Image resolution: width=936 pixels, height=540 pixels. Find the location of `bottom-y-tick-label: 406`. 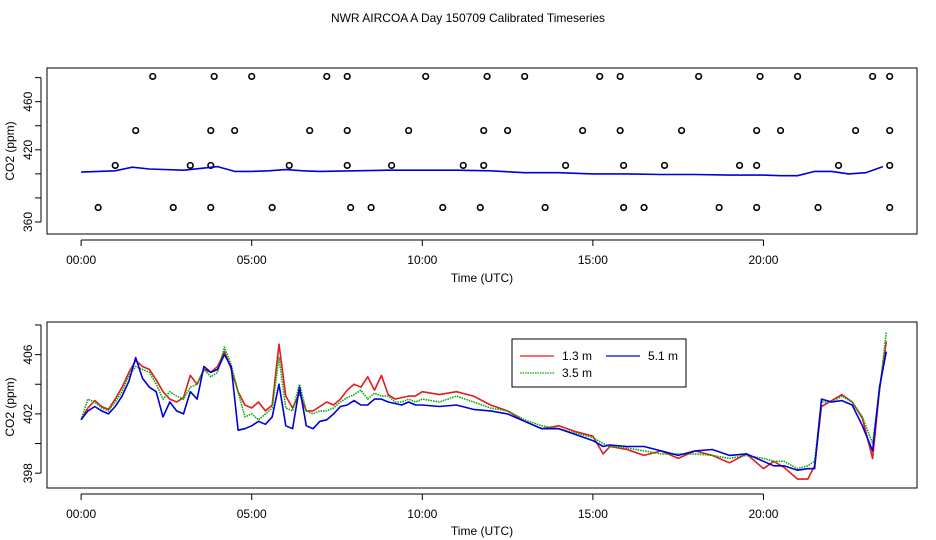

bottom-y-tick-label: 406 is located at coordinates (28, 354).